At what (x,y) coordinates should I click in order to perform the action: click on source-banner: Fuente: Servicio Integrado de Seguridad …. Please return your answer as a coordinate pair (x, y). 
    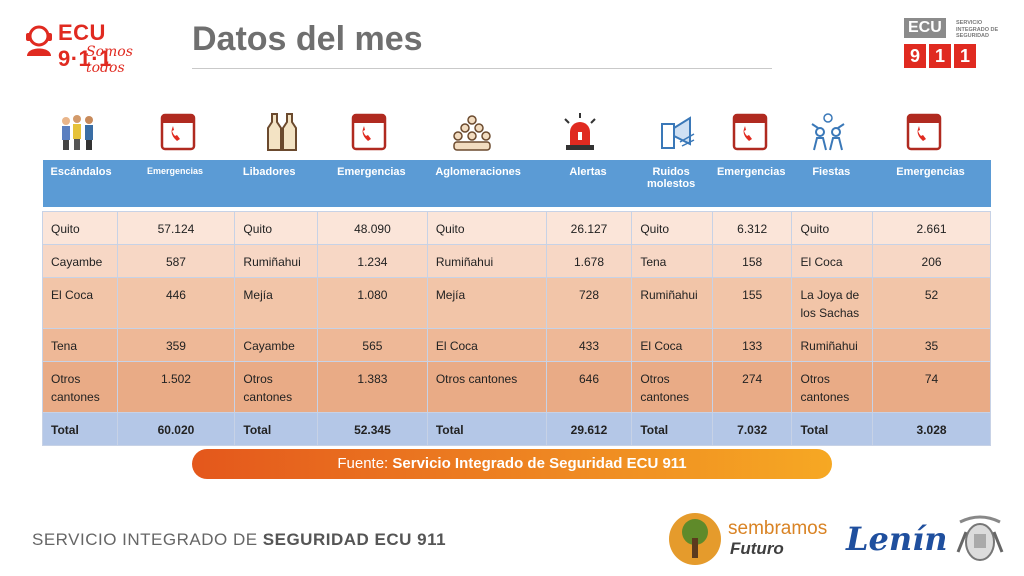
    Looking at the image, I should click on (512, 464).